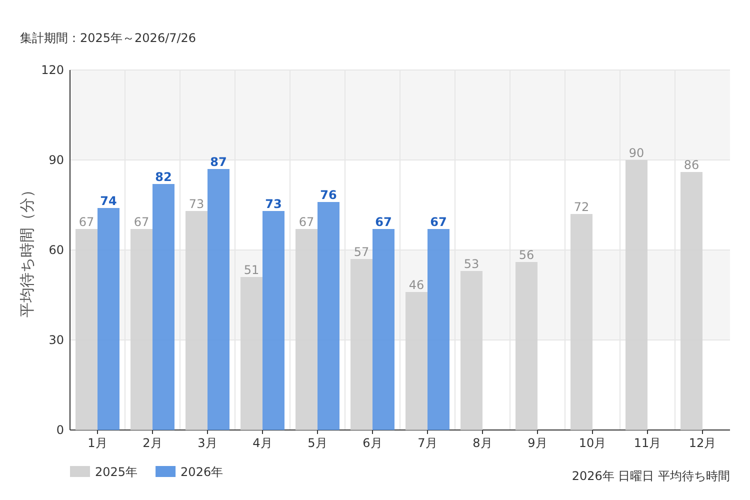 The image size is (750, 500). What do you see at coordinates (202, 472) in the screenshot?
I see `legend-label: 2026年` at bounding box center [202, 472].